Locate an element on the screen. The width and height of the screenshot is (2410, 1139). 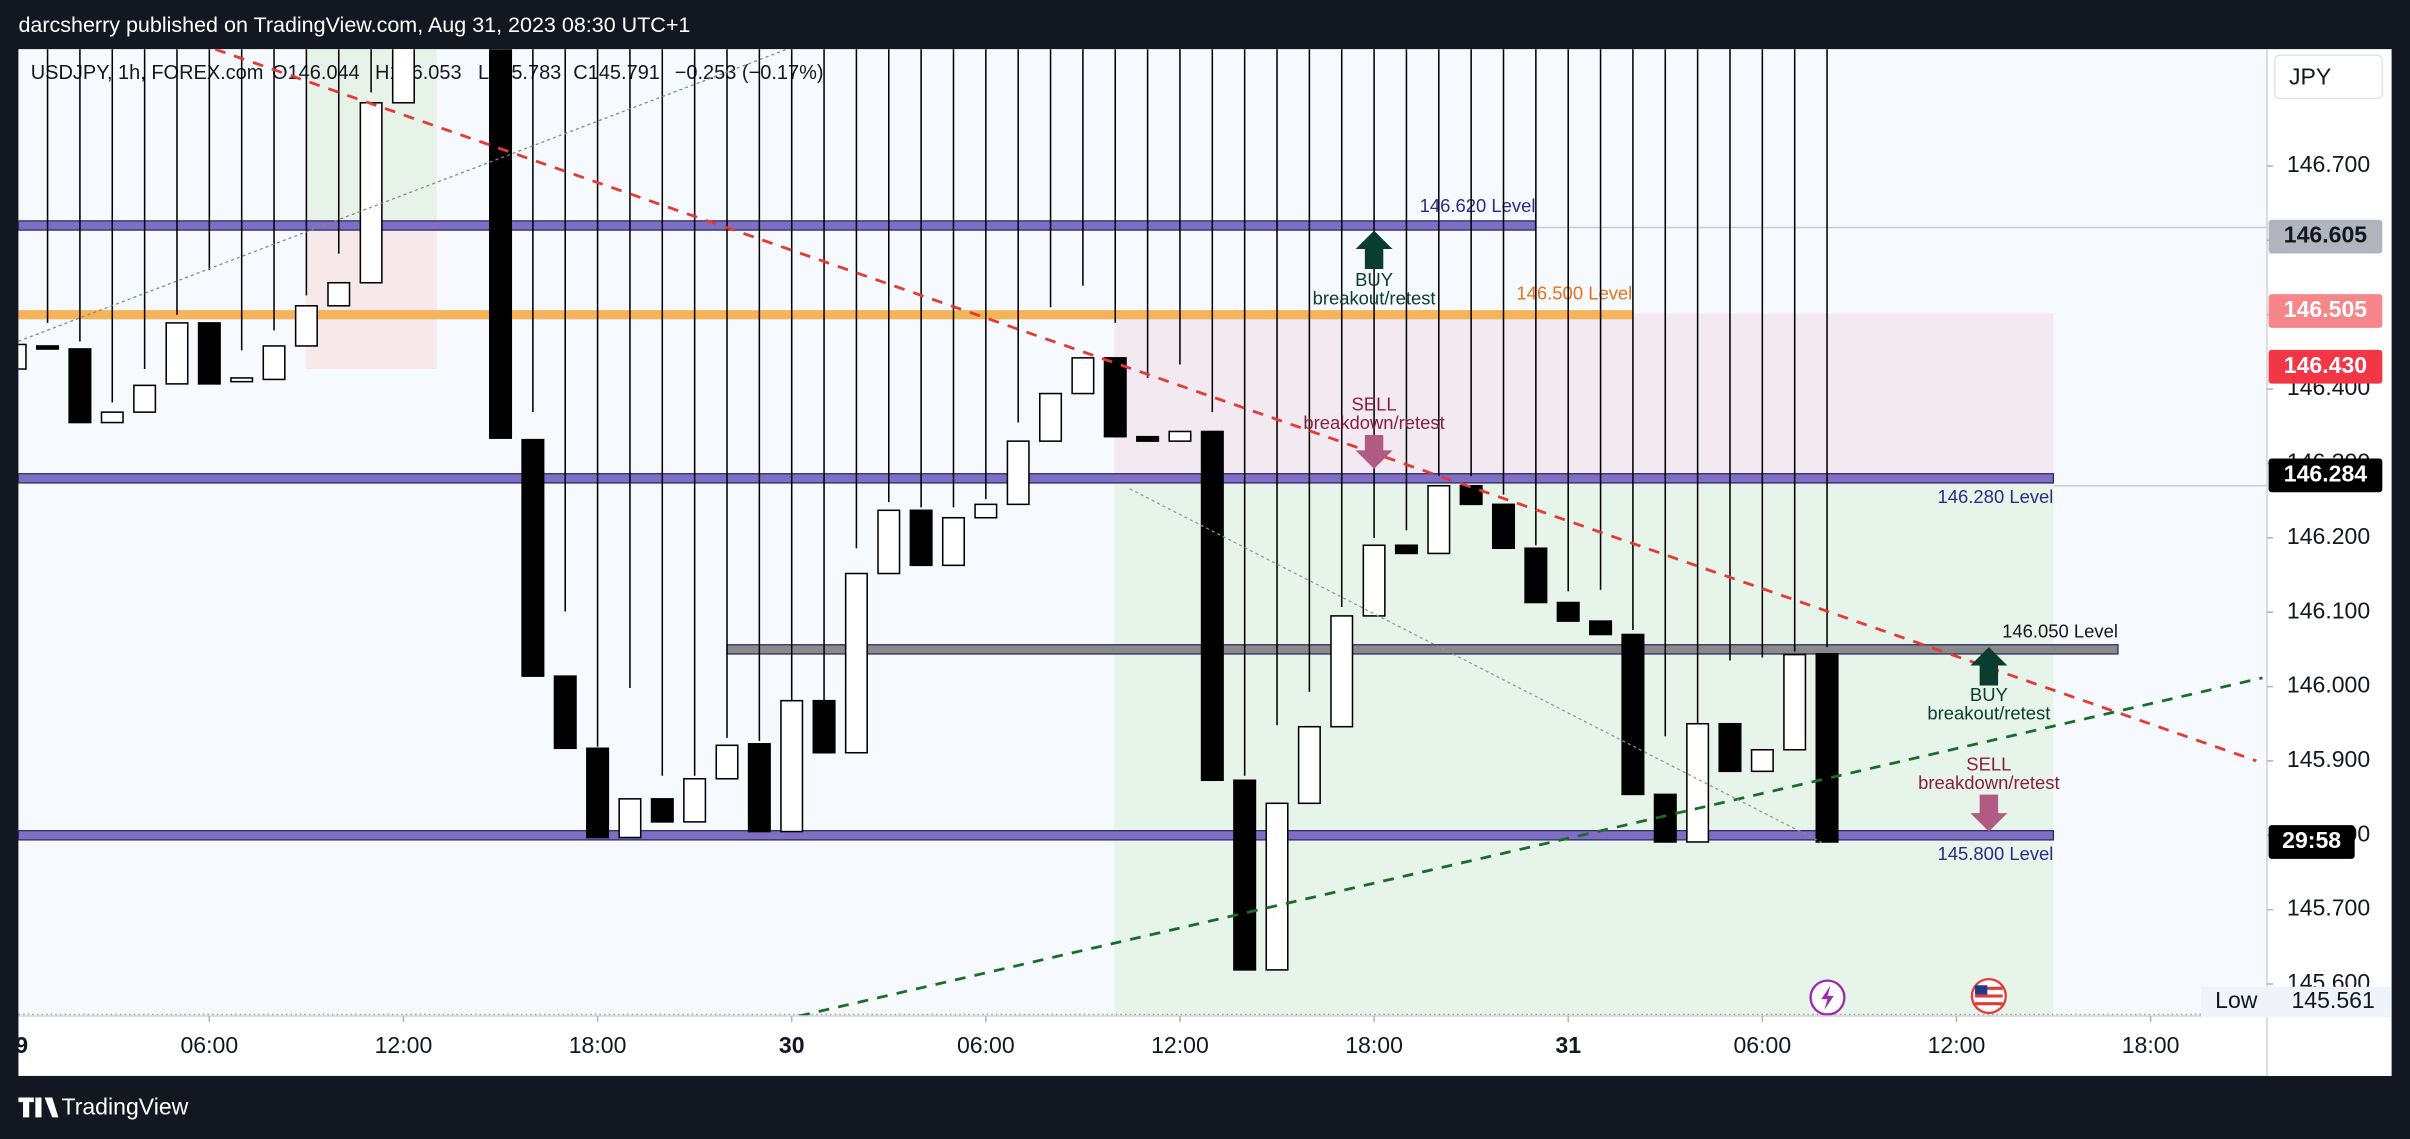
flag-canton is located at coordinates (1981, 990).